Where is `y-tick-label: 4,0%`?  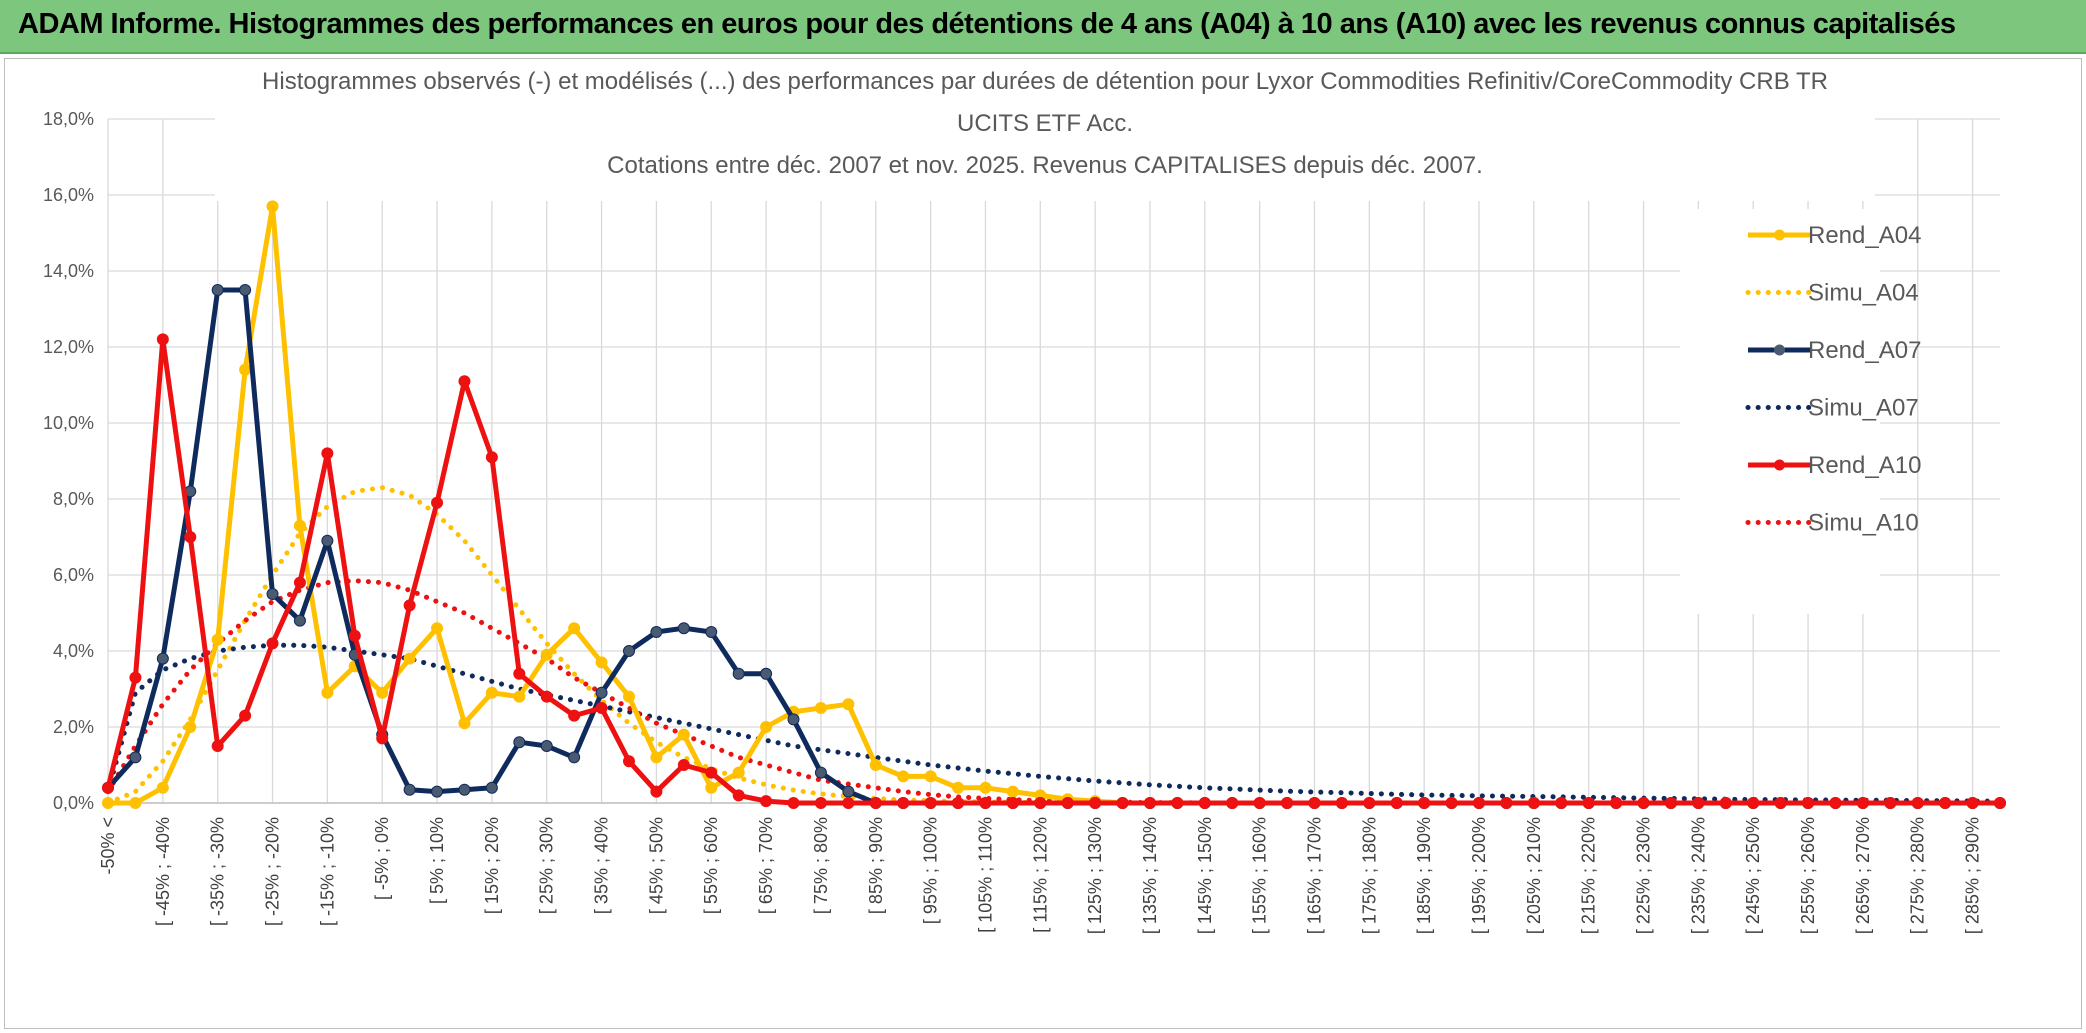 y-tick-label: 4,0% is located at coordinates (73, 651).